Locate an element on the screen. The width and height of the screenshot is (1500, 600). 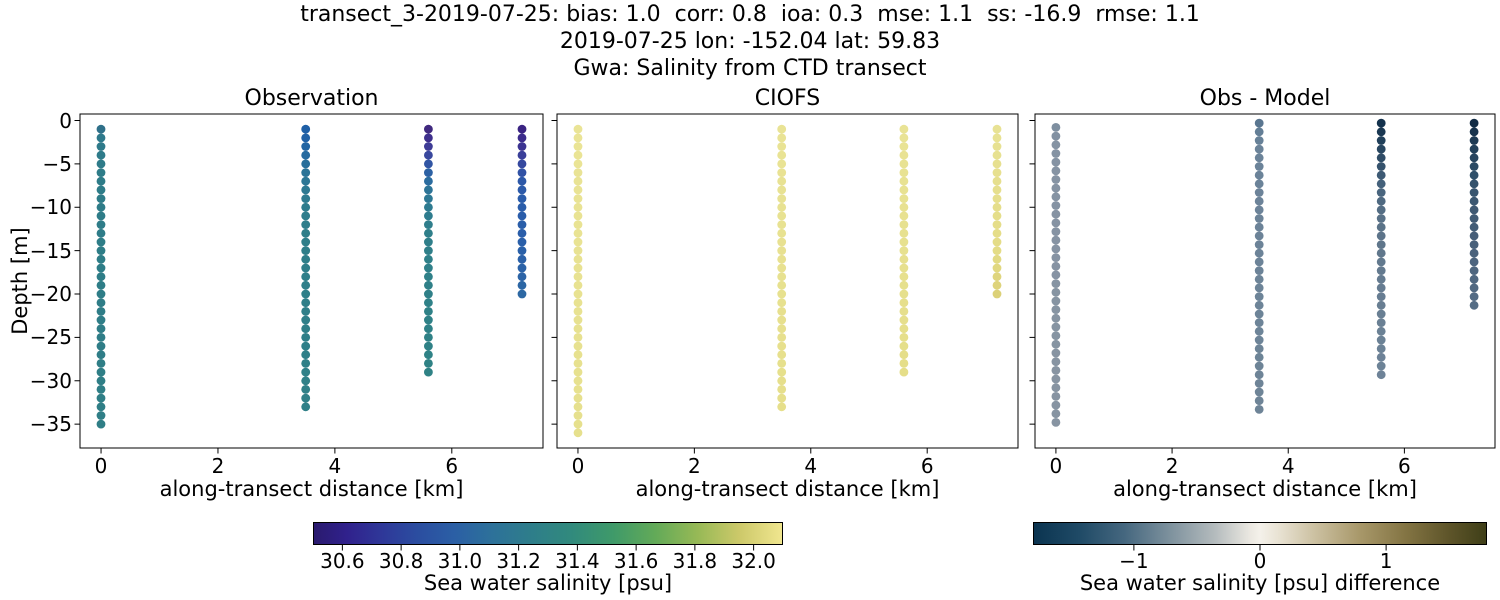
salinity-colorbar-label: Sea water salinity [psu] is located at coordinates (548, 583).